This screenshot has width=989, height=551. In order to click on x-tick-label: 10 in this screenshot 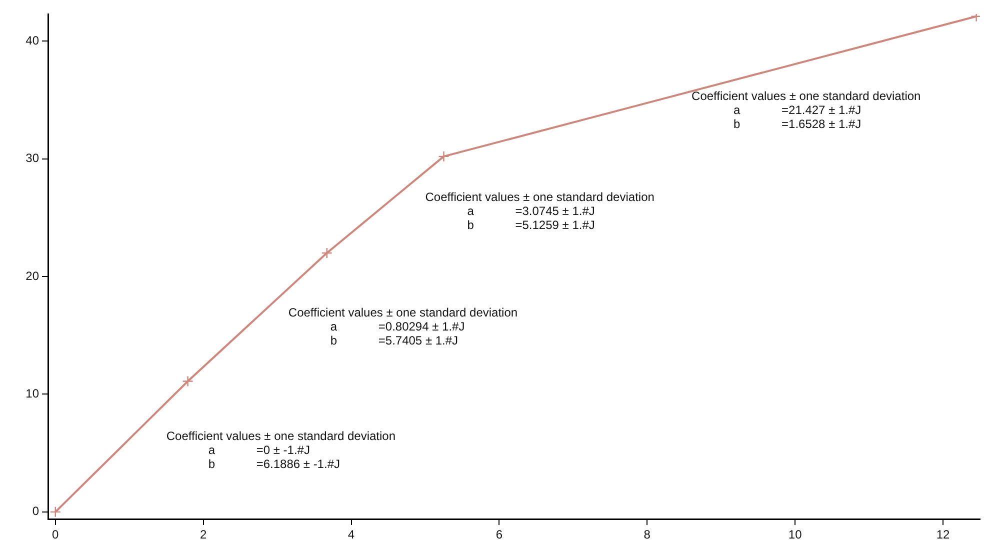, I will do `click(795, 535)`.